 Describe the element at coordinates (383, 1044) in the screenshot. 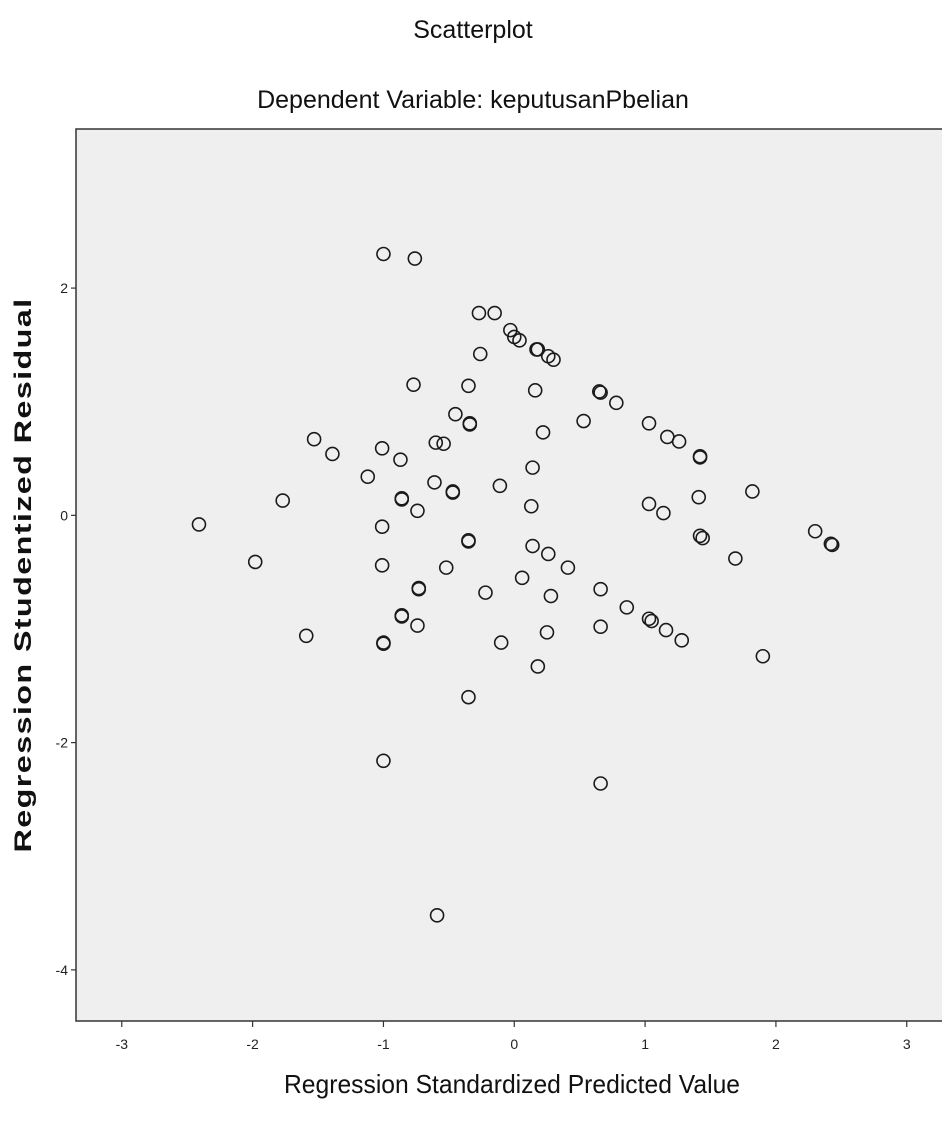

I see `x-tick-label: -1` at that location.